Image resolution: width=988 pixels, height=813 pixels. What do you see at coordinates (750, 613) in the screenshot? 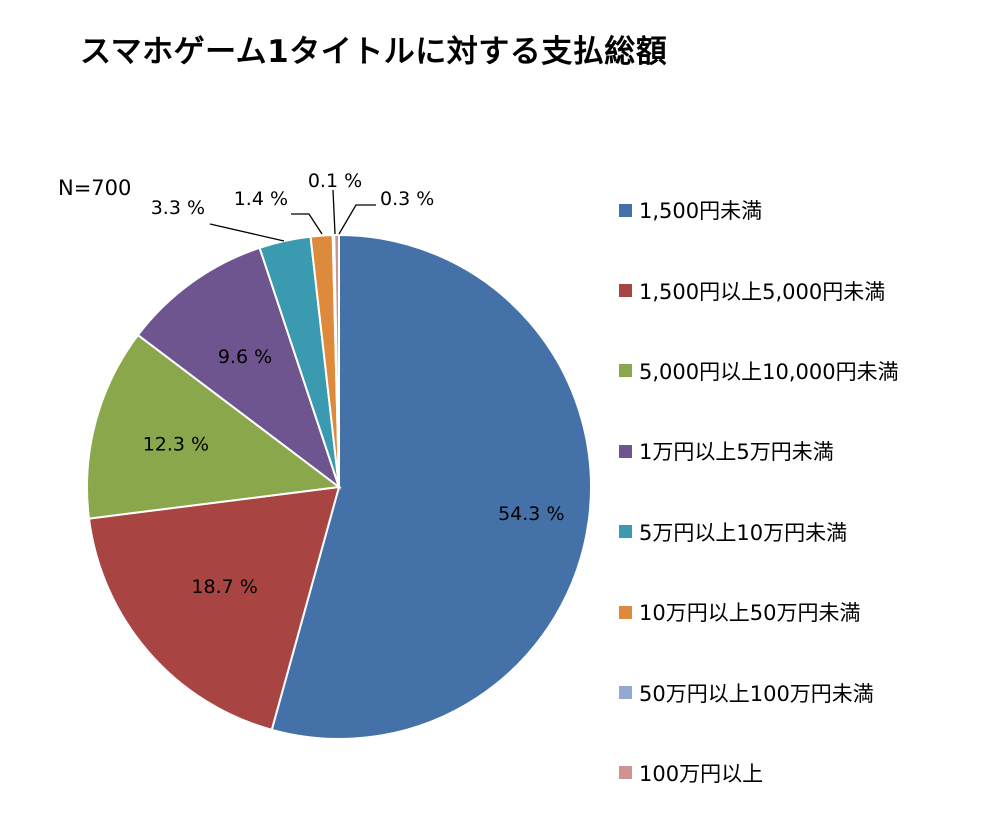
I see `legend-label: 10万円以上50万円未満` at bounding box center [750, 613].